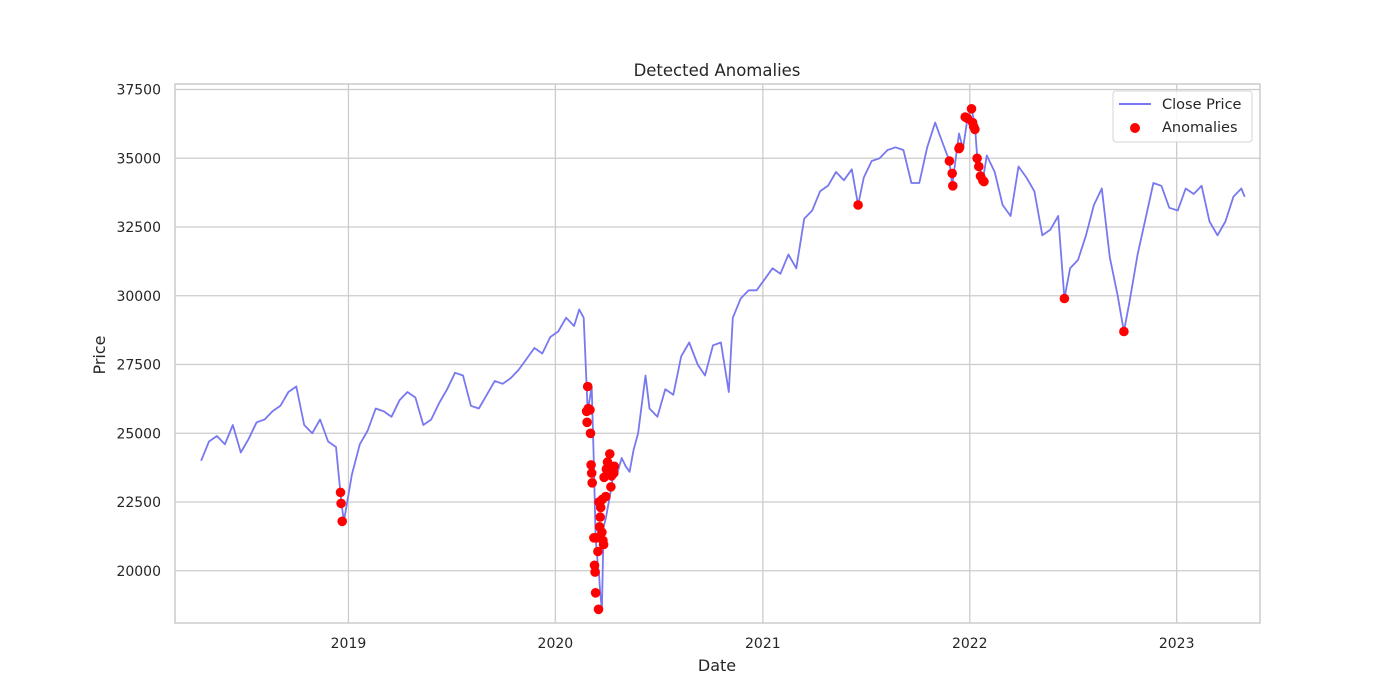 Image resolution: width=1400 pixels, height=700 pixels. Describe the element at coordinates (717, 70) in the screenshot. I see `chart-title: Detected Anomalies` at that location.